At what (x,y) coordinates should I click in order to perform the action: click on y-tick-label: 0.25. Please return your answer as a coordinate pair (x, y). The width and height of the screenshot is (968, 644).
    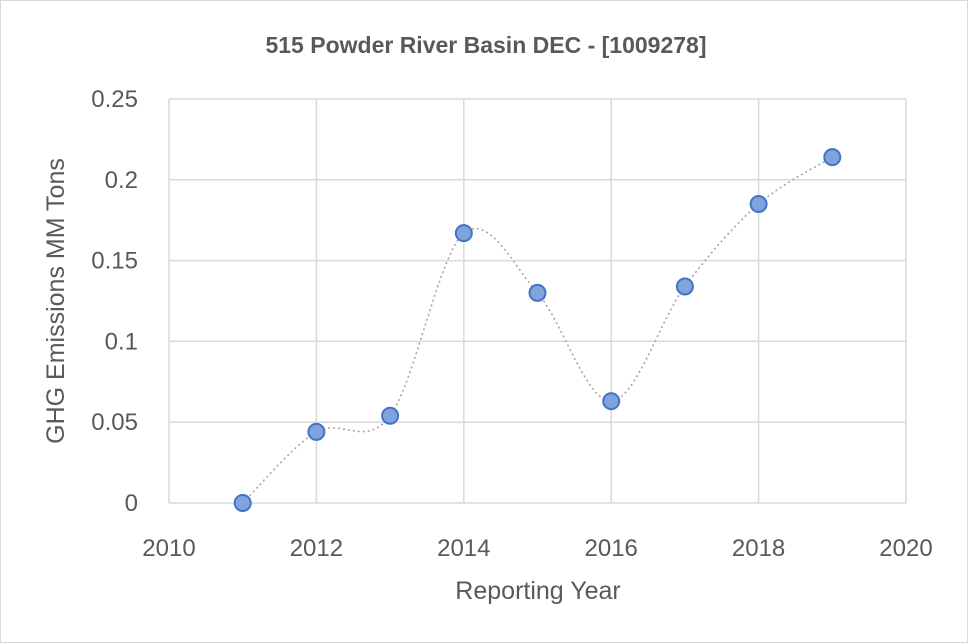
    Looking at the image, I should click on (114, 99).